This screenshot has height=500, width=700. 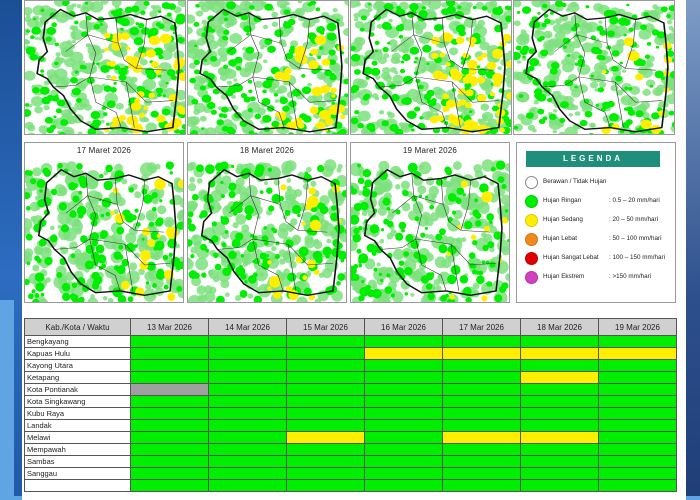 I want to click on region-name: Mempawah, so click(x=77, y=449).